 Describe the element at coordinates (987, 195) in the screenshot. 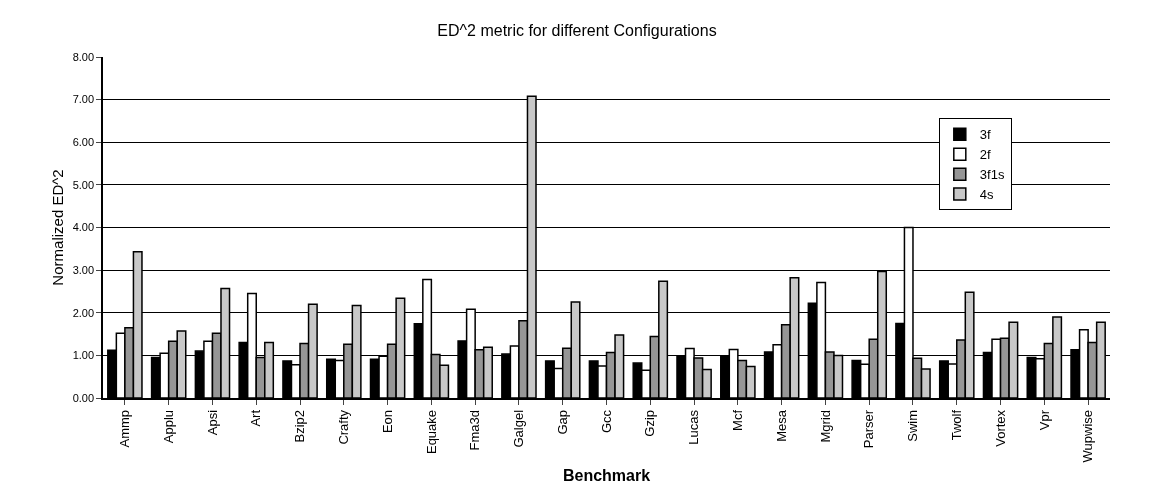

I see `legend-label: 4s` at that location.